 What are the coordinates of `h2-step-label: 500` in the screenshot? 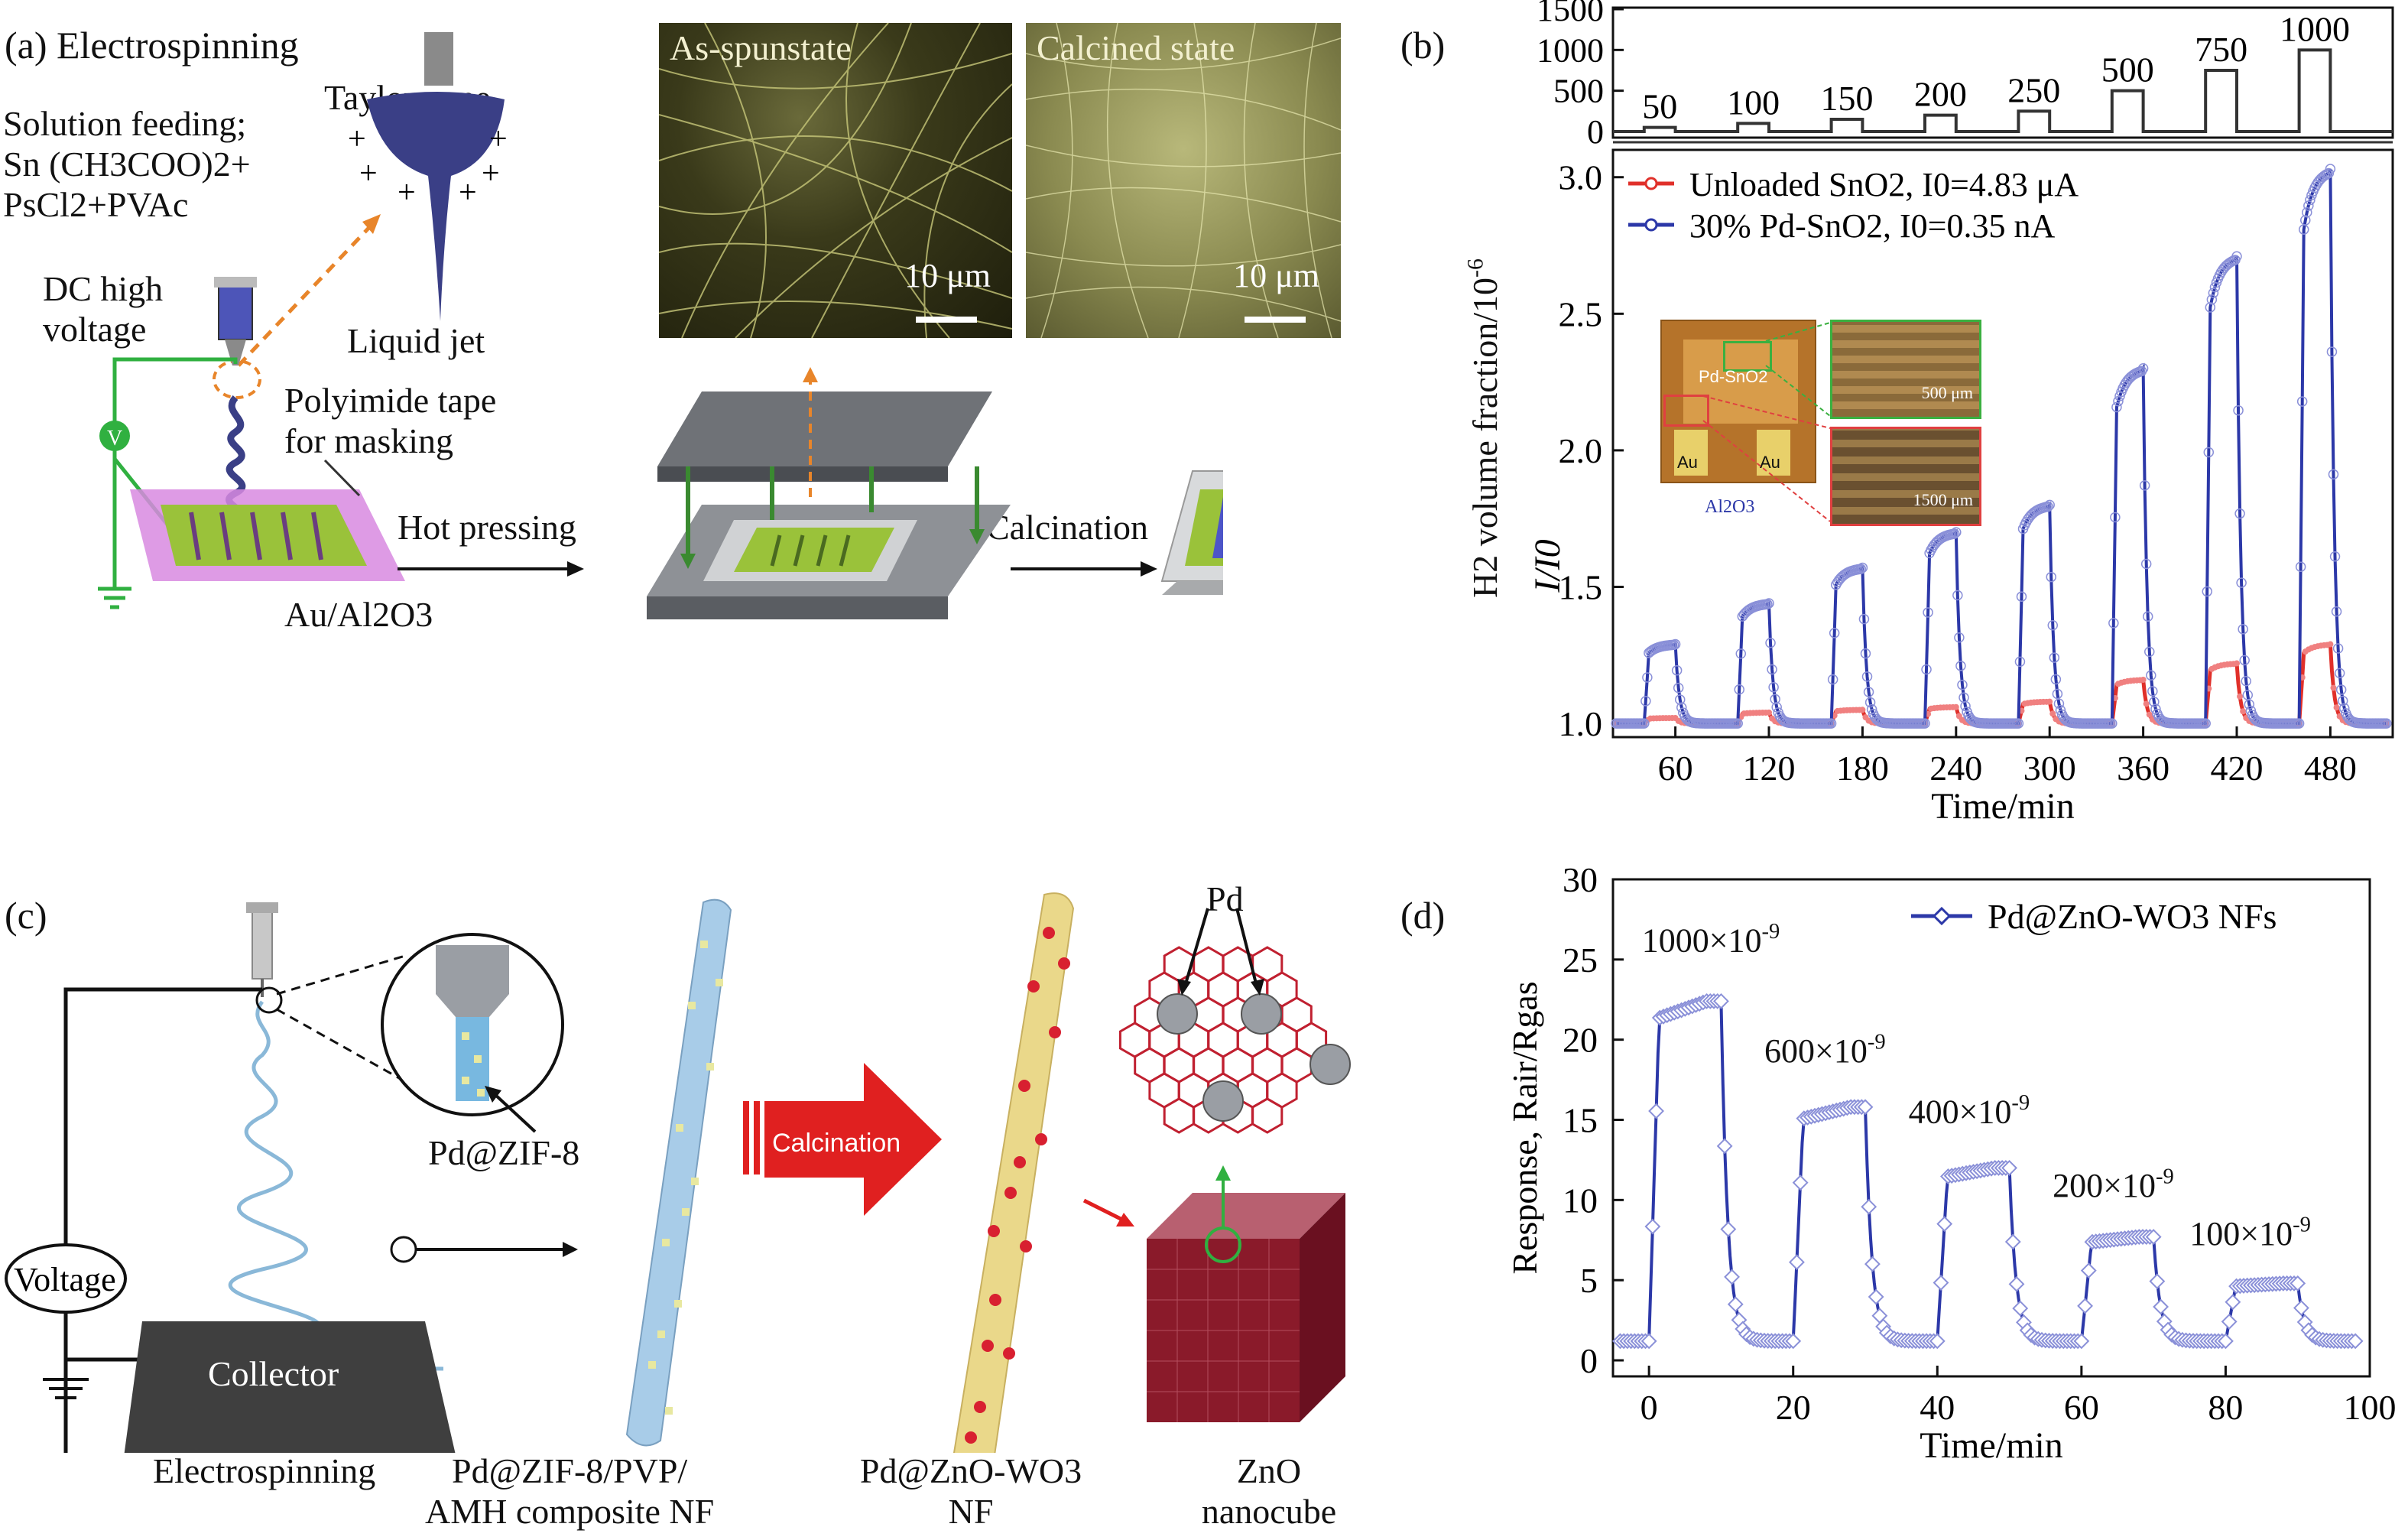 It's located at (2127, 69).